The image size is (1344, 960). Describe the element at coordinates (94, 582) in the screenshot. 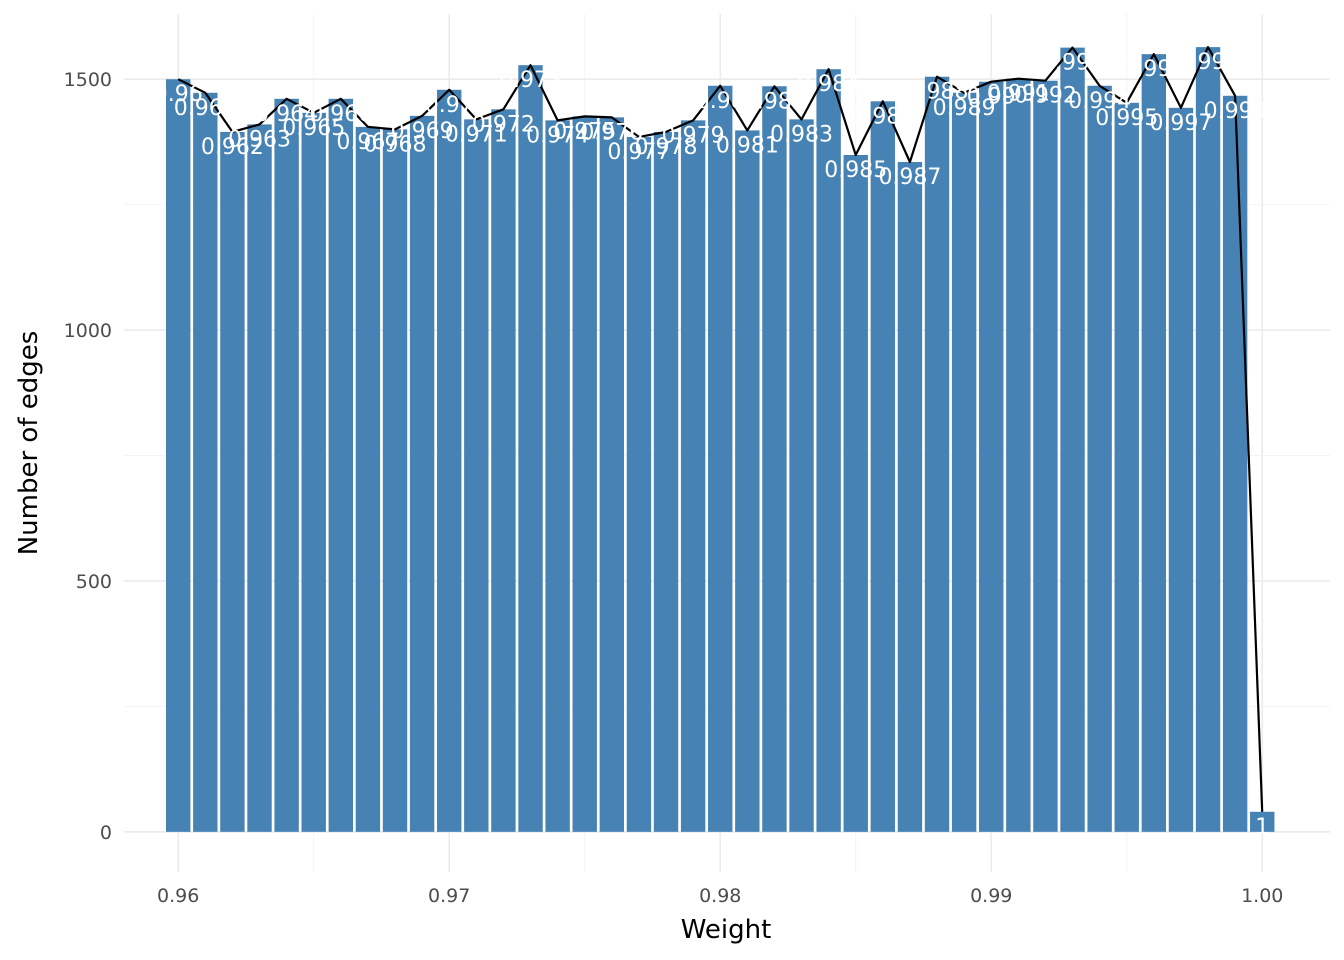

I see `y-tick-label: 500` at that location.